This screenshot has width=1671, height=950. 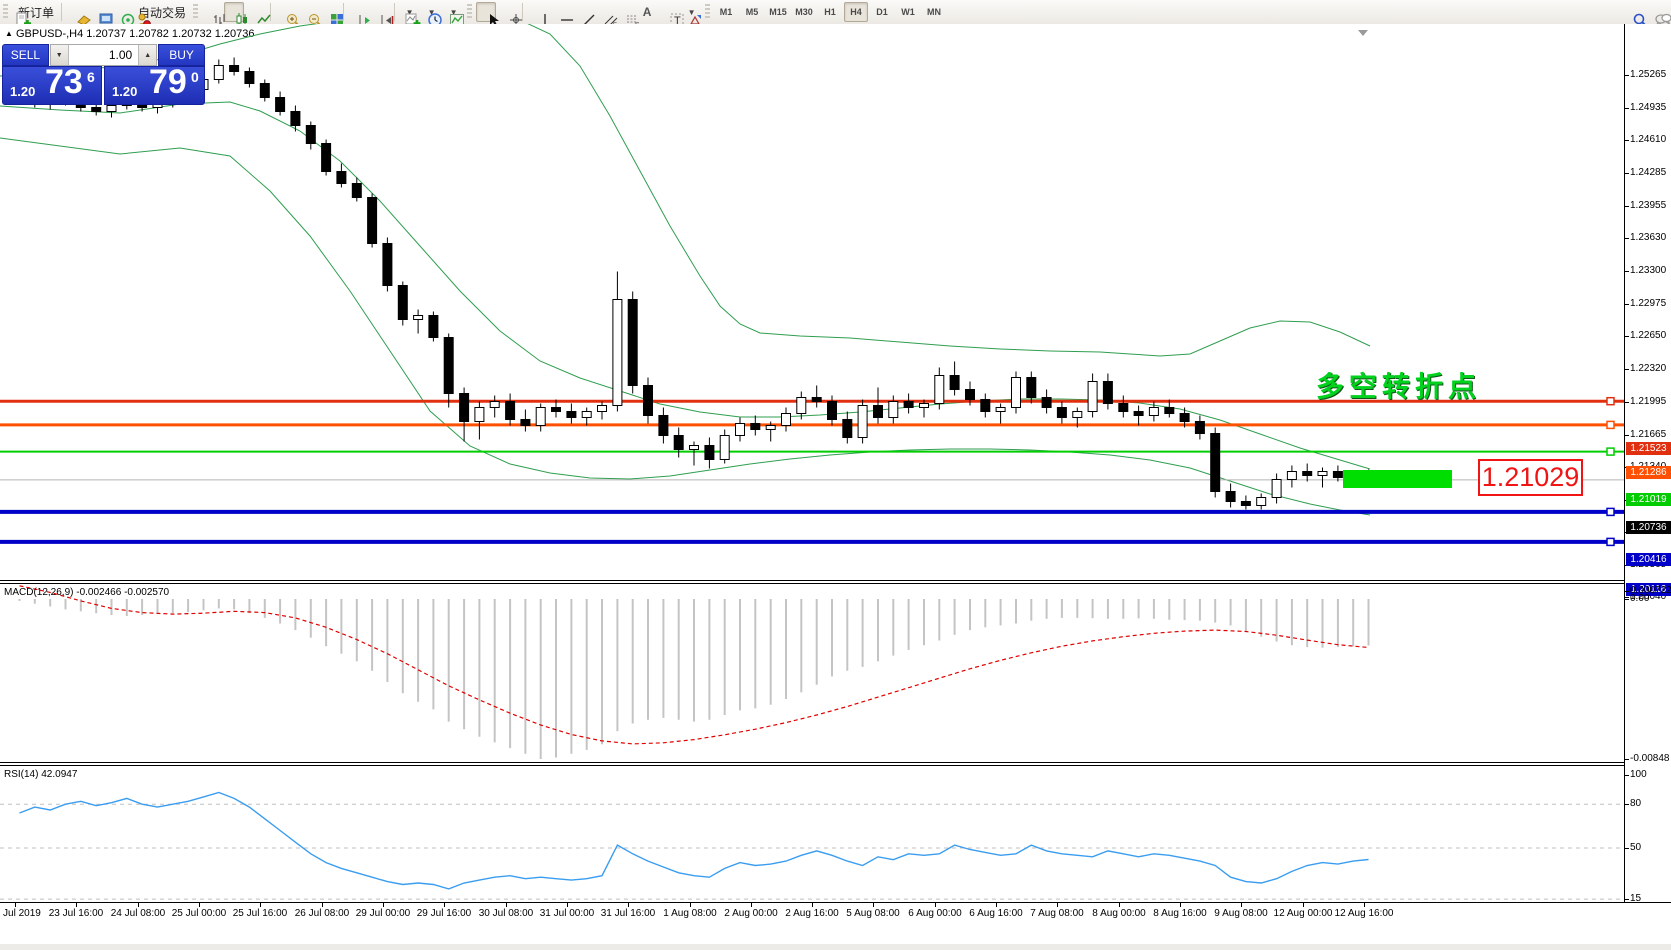 I want to click on search-button, so click(x=1634, y=14).